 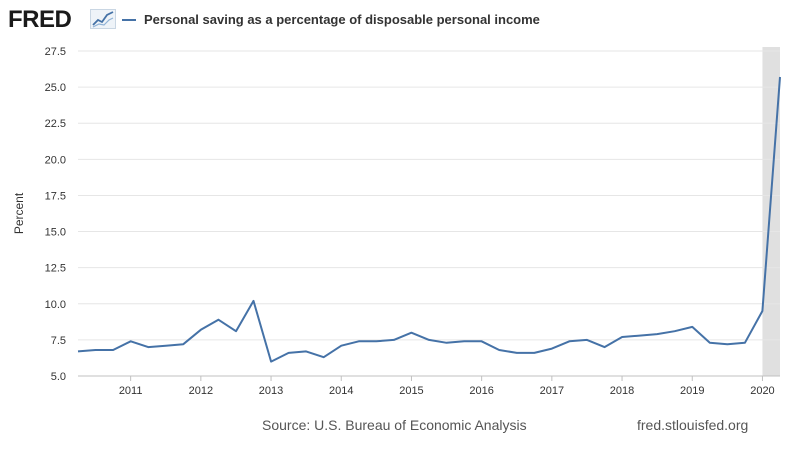 I want to click on y-tick-label: 20.0, so click(x=55, y=160).